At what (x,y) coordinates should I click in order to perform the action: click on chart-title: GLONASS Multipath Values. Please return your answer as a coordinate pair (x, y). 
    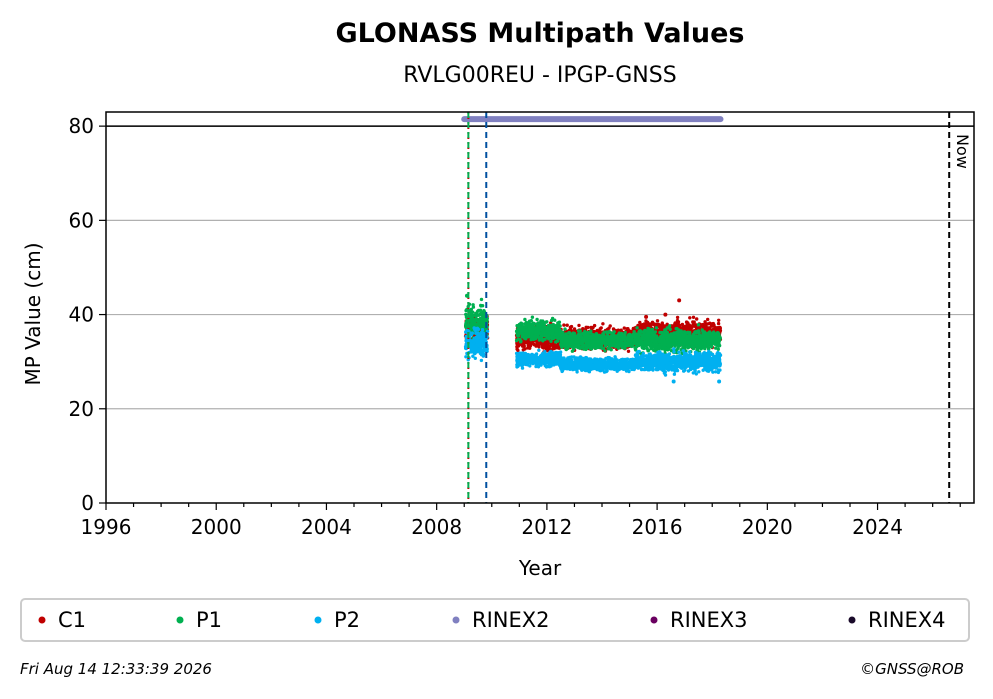
    Looking at the image, I should click on (539, 33).